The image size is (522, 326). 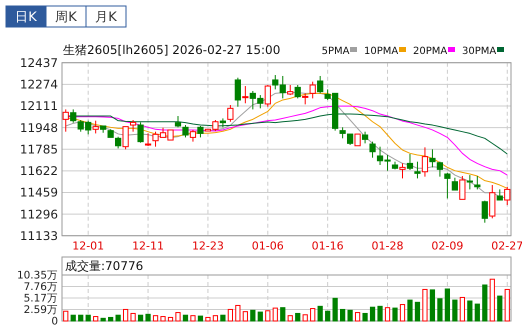 What do you see at coordinates (208, 246) in the screenshot?
I see `x-tick-label: 12-23` at bounding box center [208, 246].